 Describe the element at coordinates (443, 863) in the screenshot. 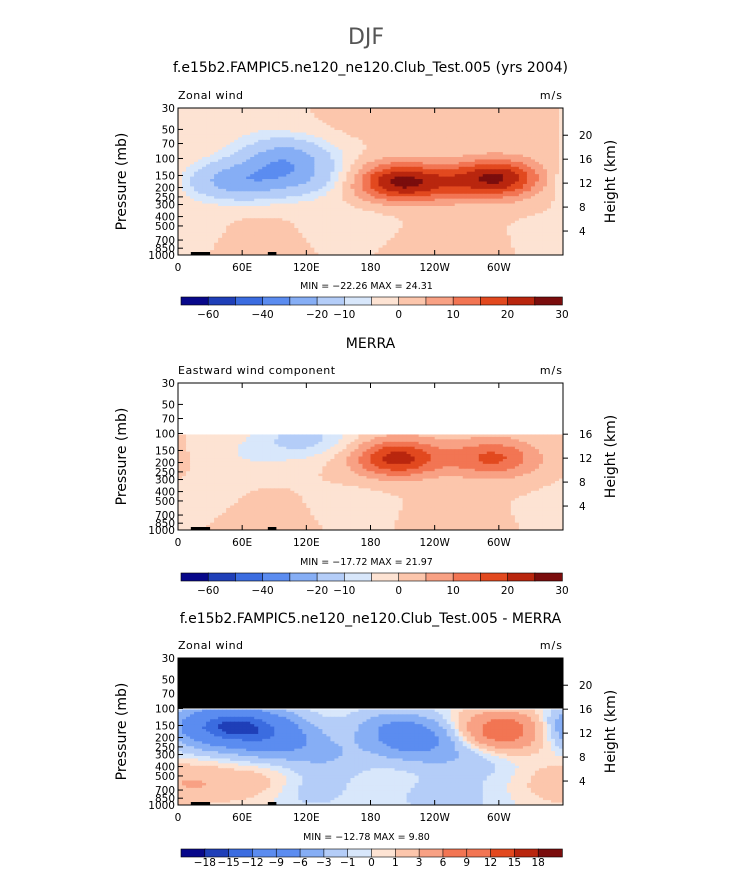

I see `colorbar-label: 6` at that location.